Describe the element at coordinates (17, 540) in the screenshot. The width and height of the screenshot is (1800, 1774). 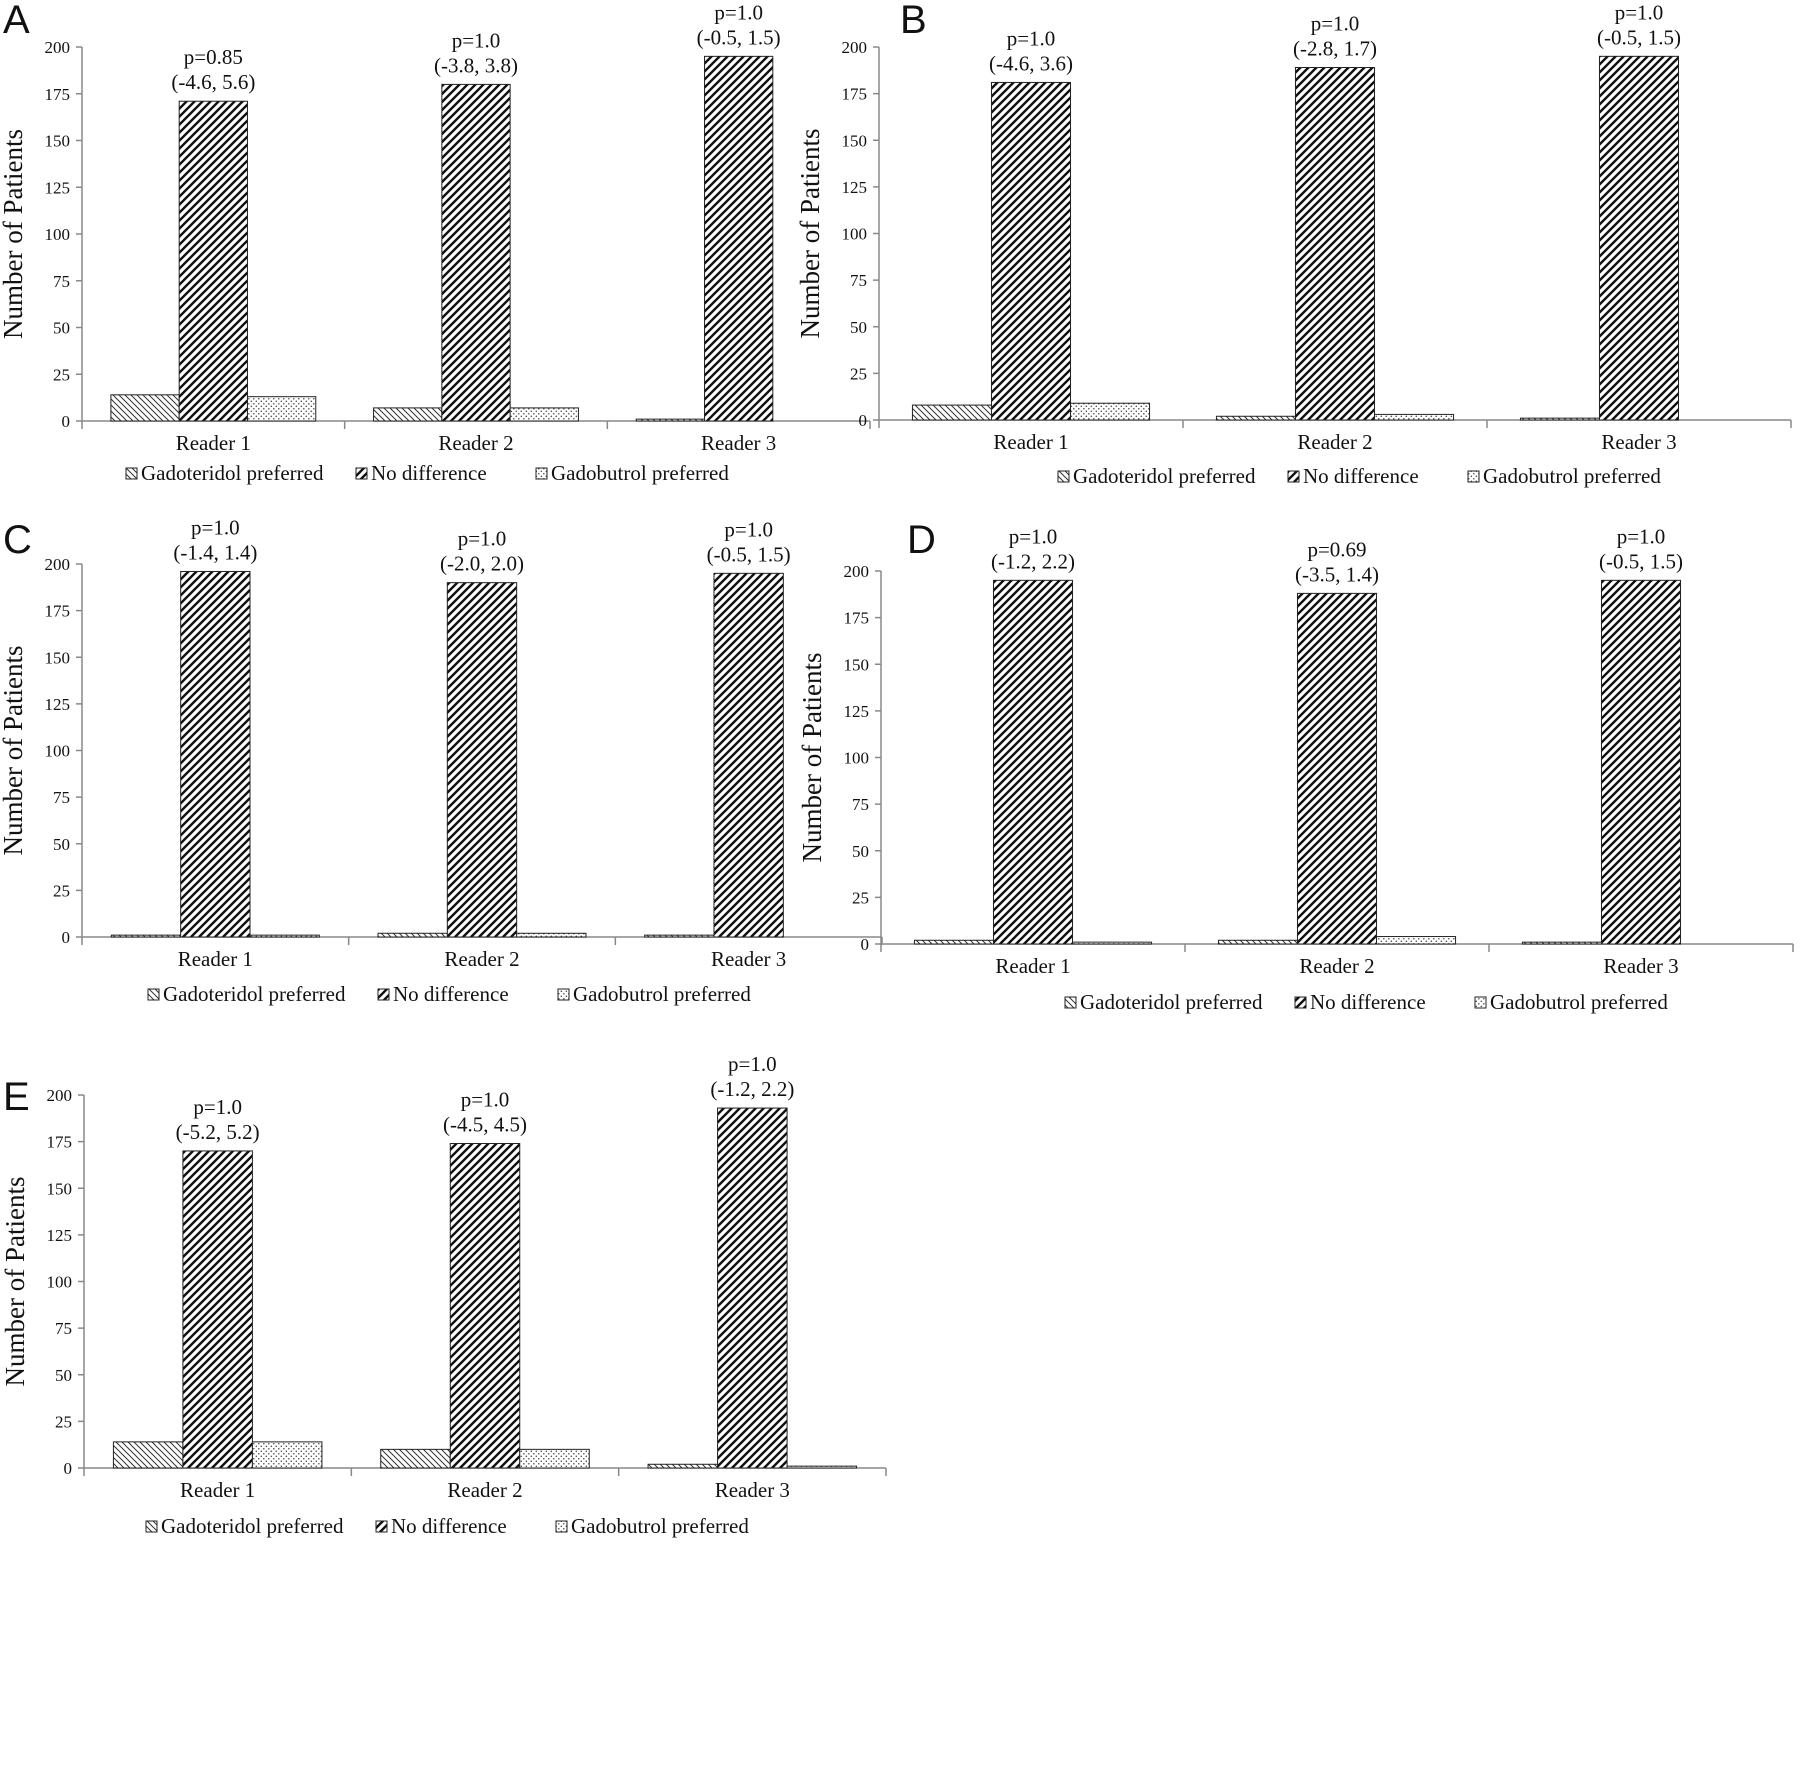
I see `panel-letter: C` at that location.